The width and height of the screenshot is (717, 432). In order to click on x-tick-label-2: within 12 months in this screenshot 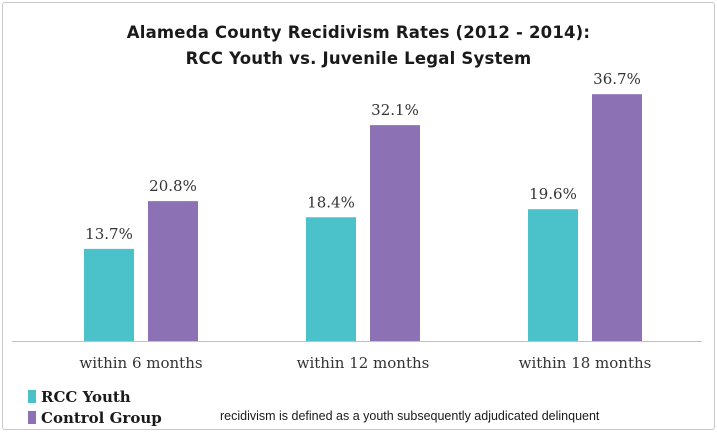, I will do `click(363, 363)`.